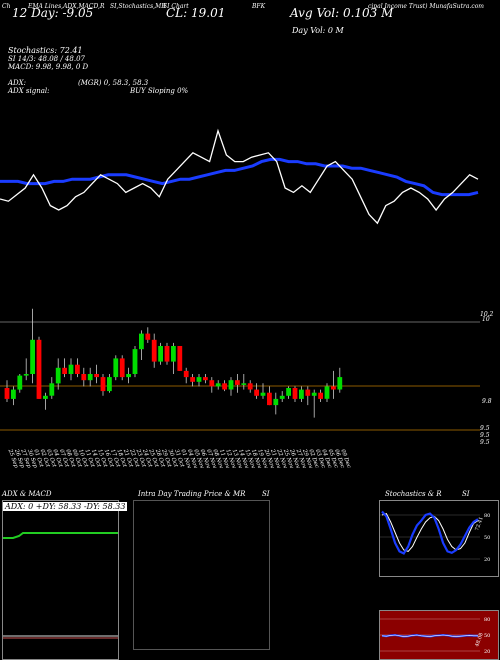 This screenshot has height=660, width=500. Describe the element at coordinates (27, 494) in the screenshot. I see `adx-panel-title: ADX & MACD` at that location.